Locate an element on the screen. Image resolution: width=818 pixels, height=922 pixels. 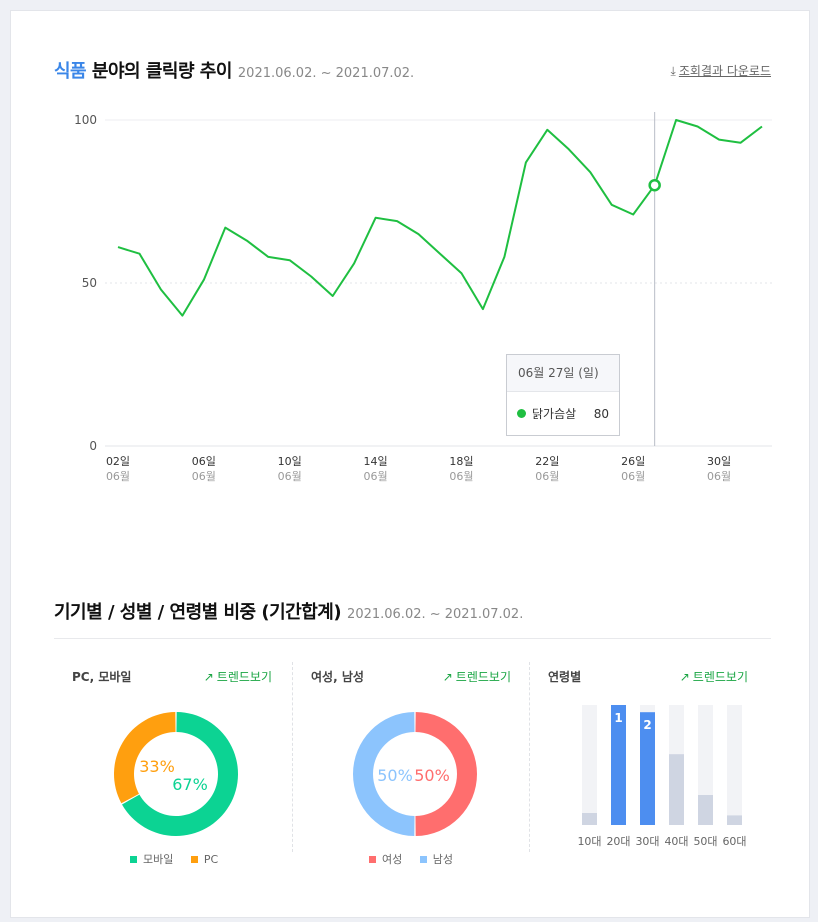
category-name: 식품 is located at coordinates (70, 71).